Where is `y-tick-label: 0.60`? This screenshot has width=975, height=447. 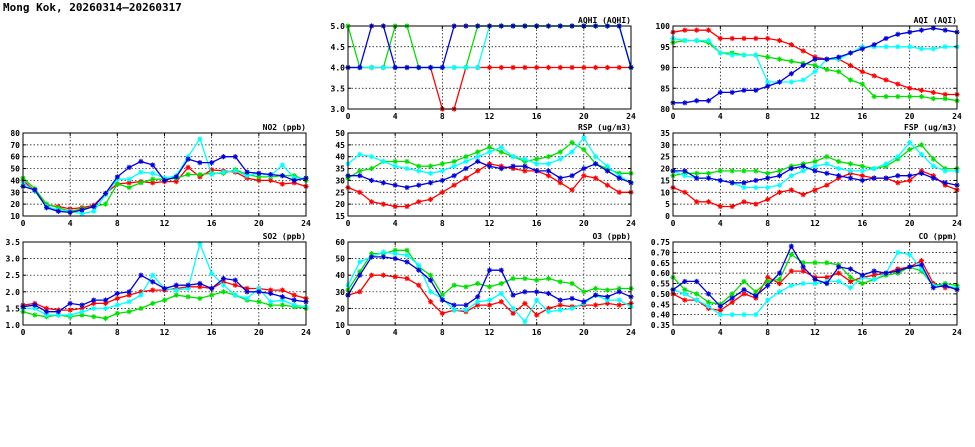
y-tick-label: 0.60 is located at coordinates (660, 273).